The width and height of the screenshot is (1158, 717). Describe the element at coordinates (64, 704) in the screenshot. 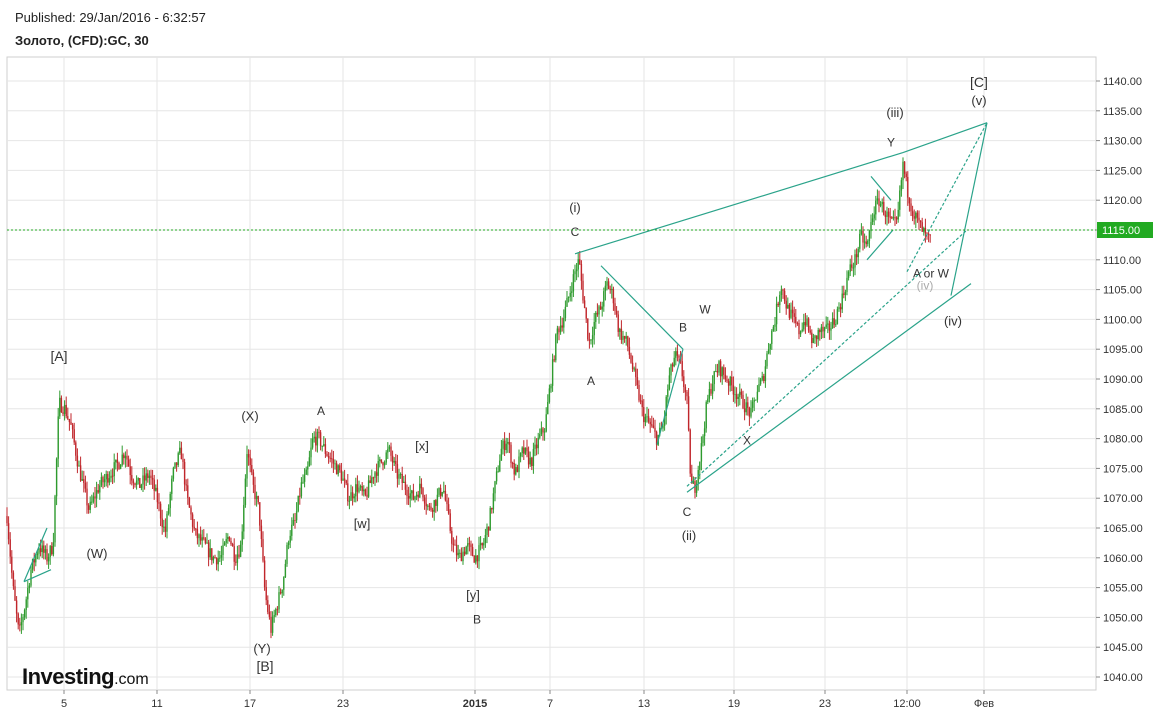

I see `x-tick-label: 5` at that location.